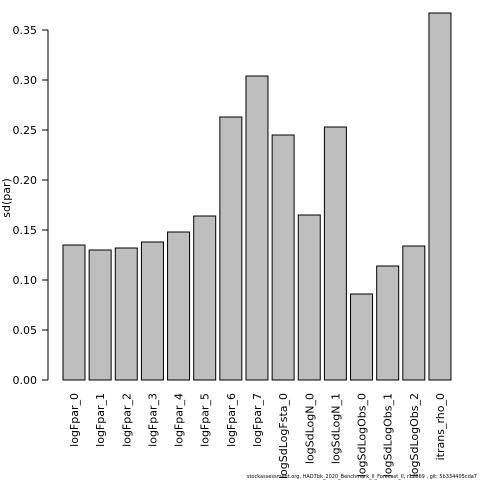  I want to click on x-tick-label: logFpar_1, so click(100, 420).